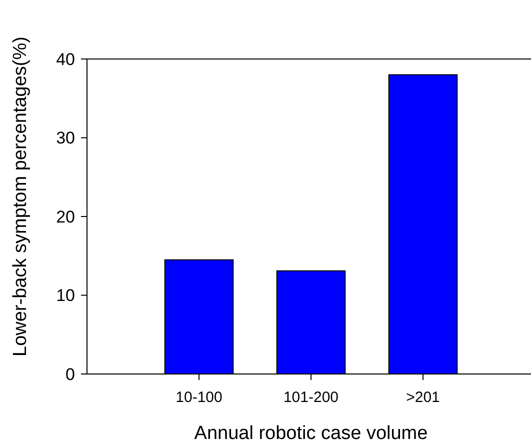 The width and height of the screenshot is (531, 448). What do you see at coordinates (70, 374) in the screenshot?
I see `y-tick-label: 0` at bounding box center [70, 374].